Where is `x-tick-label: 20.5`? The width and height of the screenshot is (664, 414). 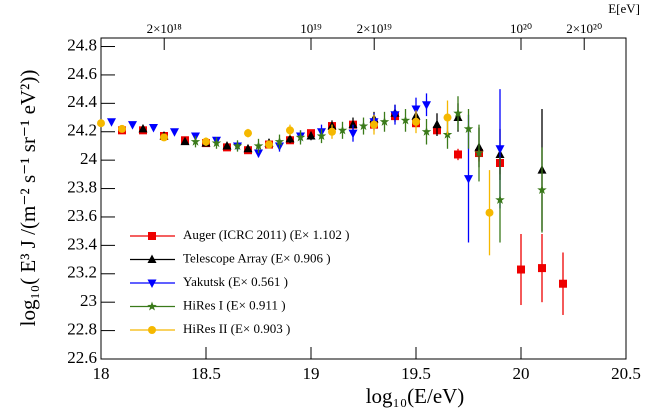 x-tick-label: 20.5 is located at coordinates (626, 373).